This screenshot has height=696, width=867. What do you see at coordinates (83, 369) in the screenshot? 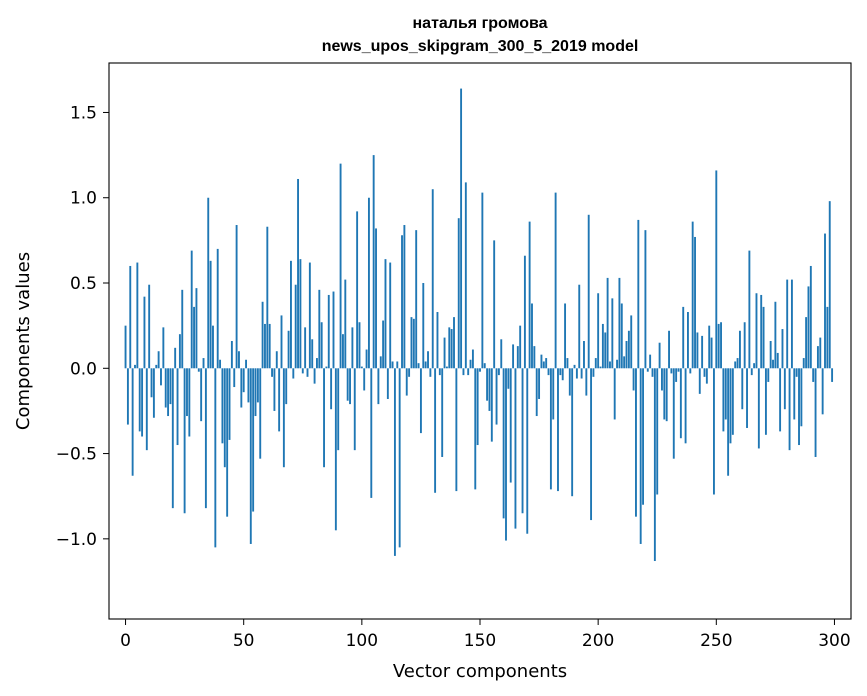
I see `y-tick-label: 0.0` at bounding box center [83, 369].